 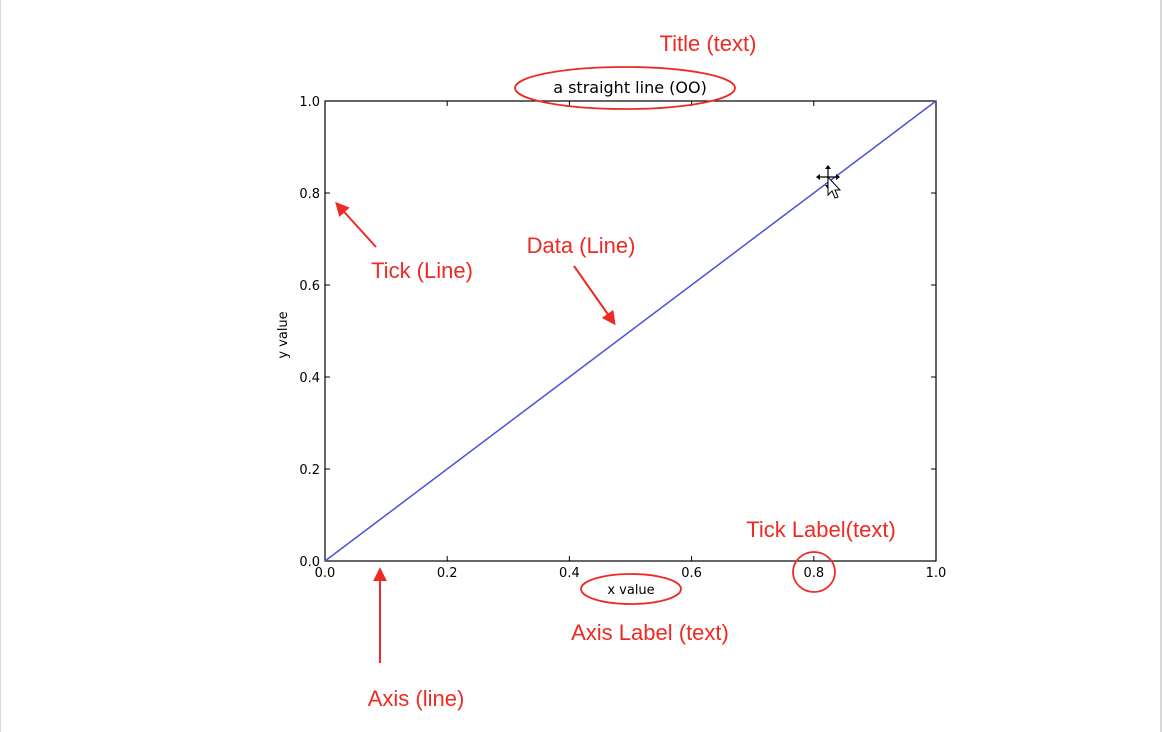 What do you see at coordinates (0, 366) in the screenshot?
I see `window-edge-left` at bounding box center [0, 366].